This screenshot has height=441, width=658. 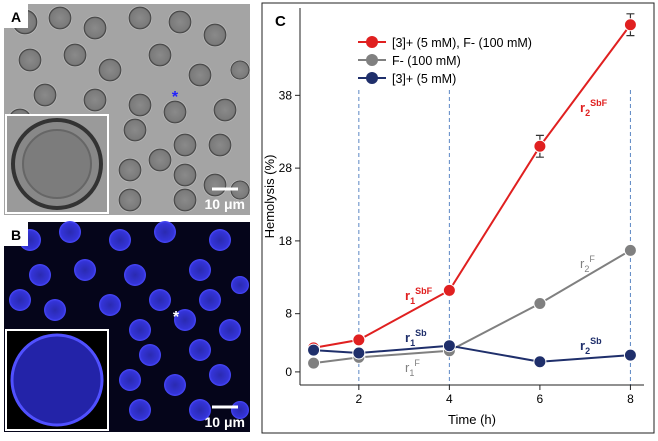 I want to click on y-axis-label: Hemolysis (%), so click(x=269, y=197).